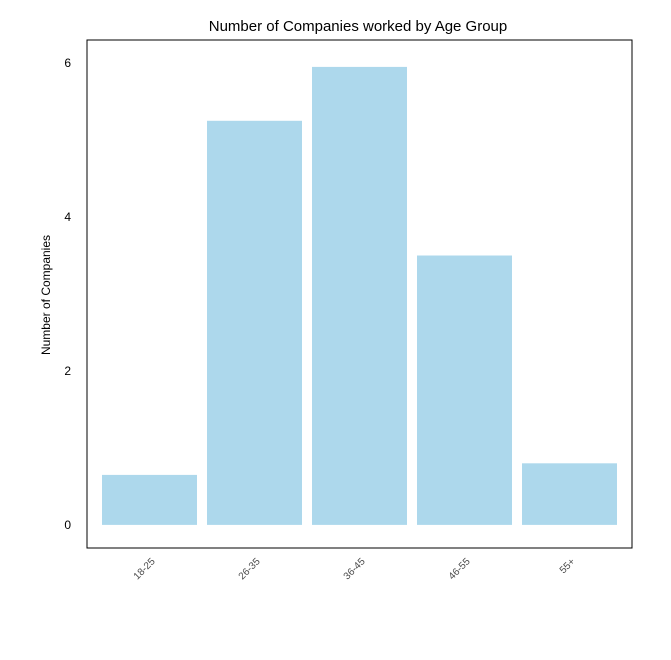 The image size is (671, 660). What do you see at coordinates (460, 569) in the screenshot?
I see `x-tick-label: 46-55` at bounding box center [460, 569].